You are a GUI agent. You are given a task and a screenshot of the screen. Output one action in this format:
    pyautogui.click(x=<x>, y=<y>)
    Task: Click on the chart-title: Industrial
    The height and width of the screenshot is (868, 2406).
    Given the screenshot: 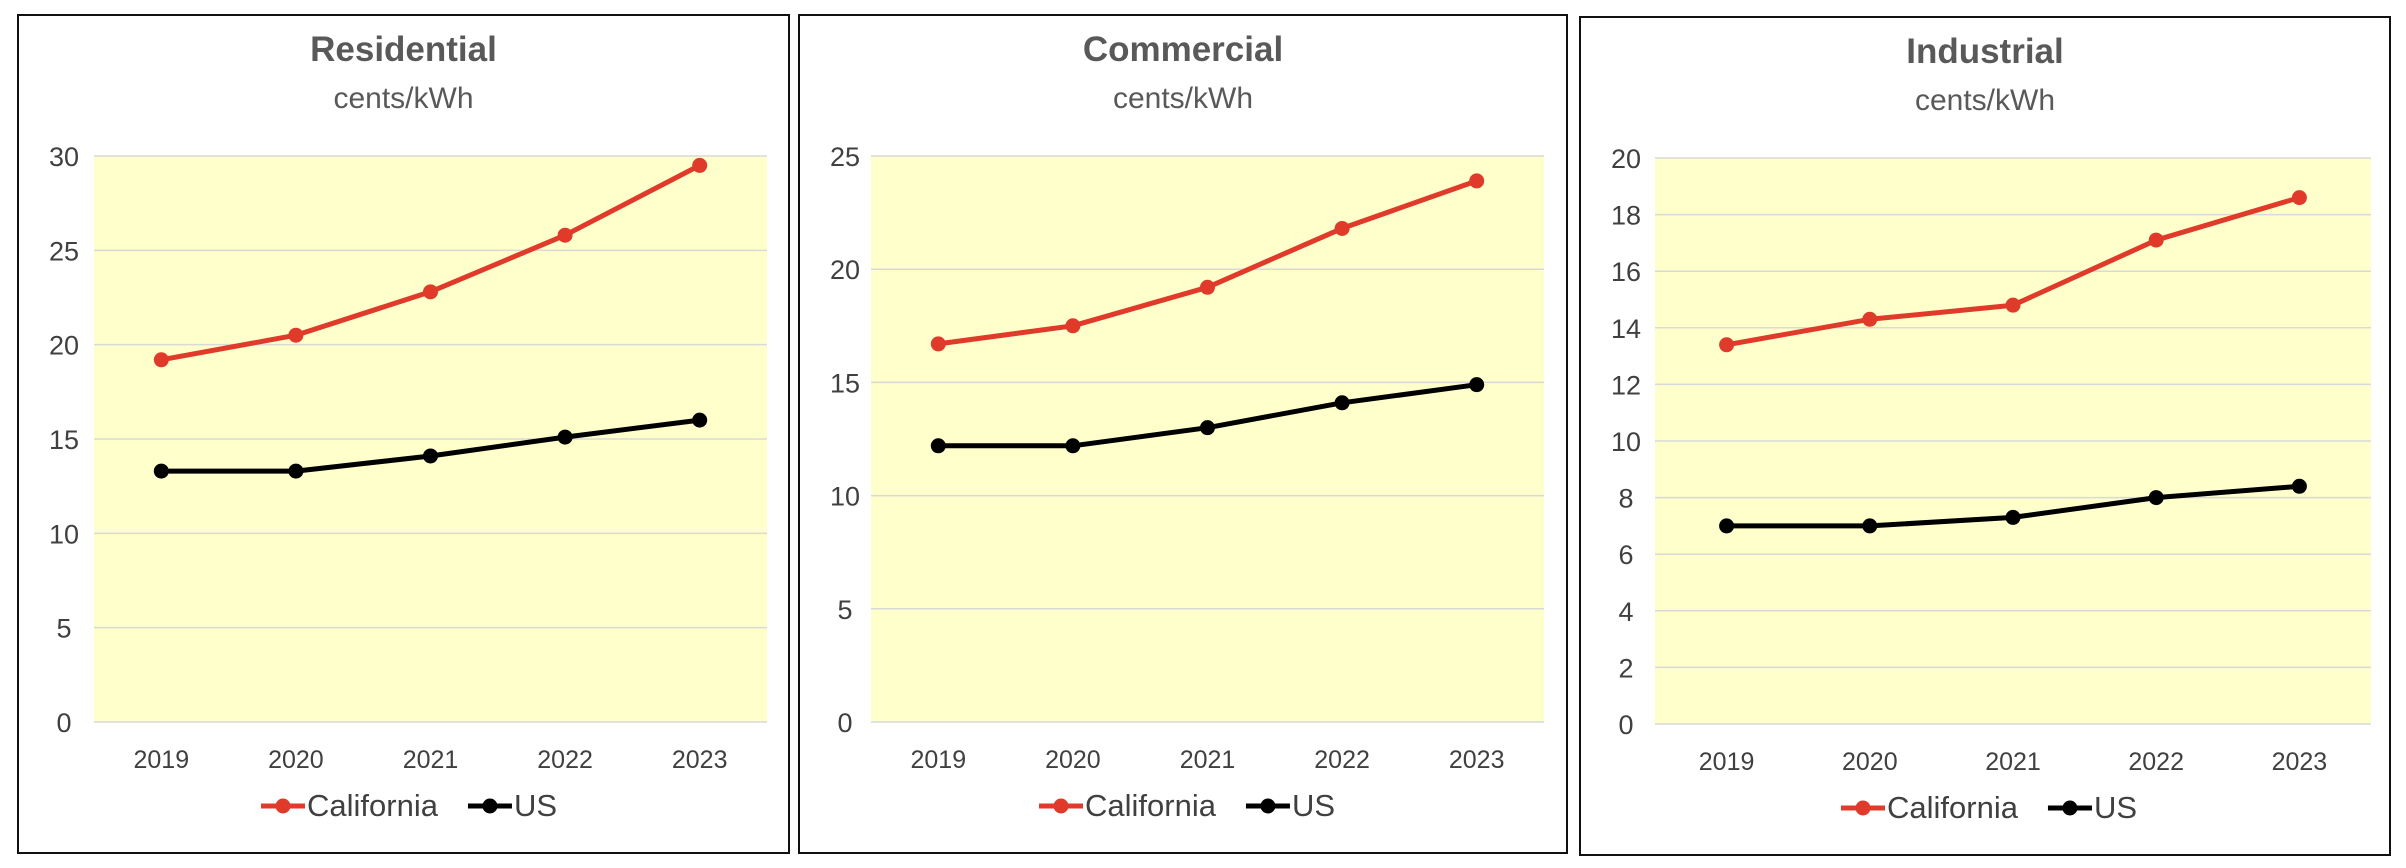 What is the action you would take?
    pyautogui.click(x=1985, y=51)
    